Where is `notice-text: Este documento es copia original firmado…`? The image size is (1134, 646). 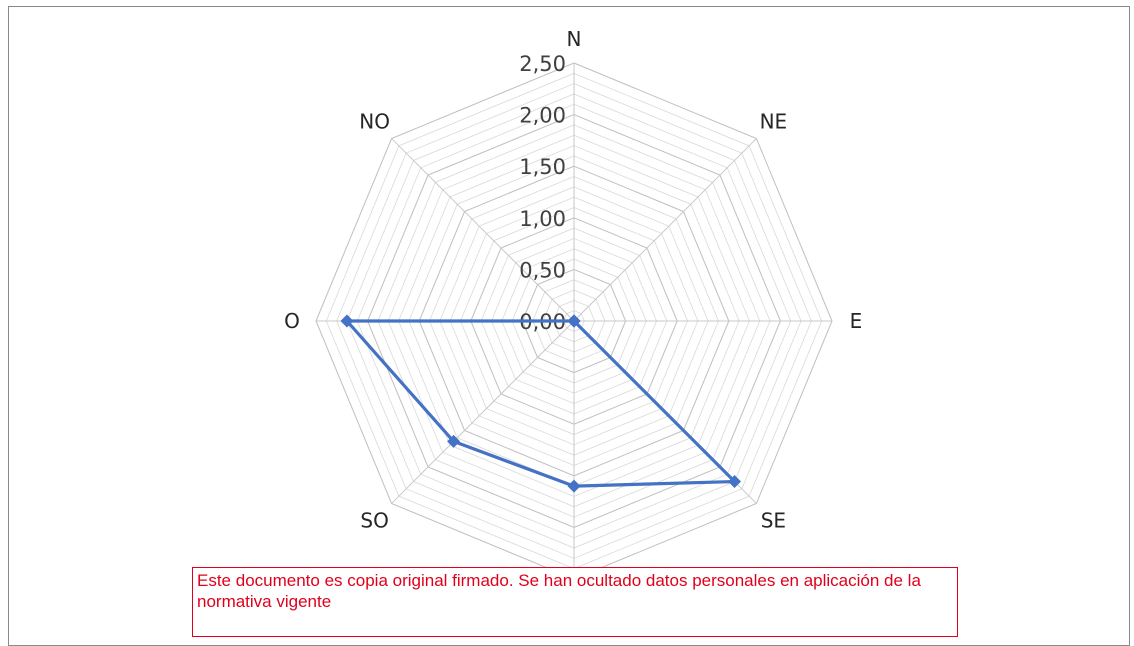
notice-text: Este documento es copia original firmado… is located at coordinates (559, 591).